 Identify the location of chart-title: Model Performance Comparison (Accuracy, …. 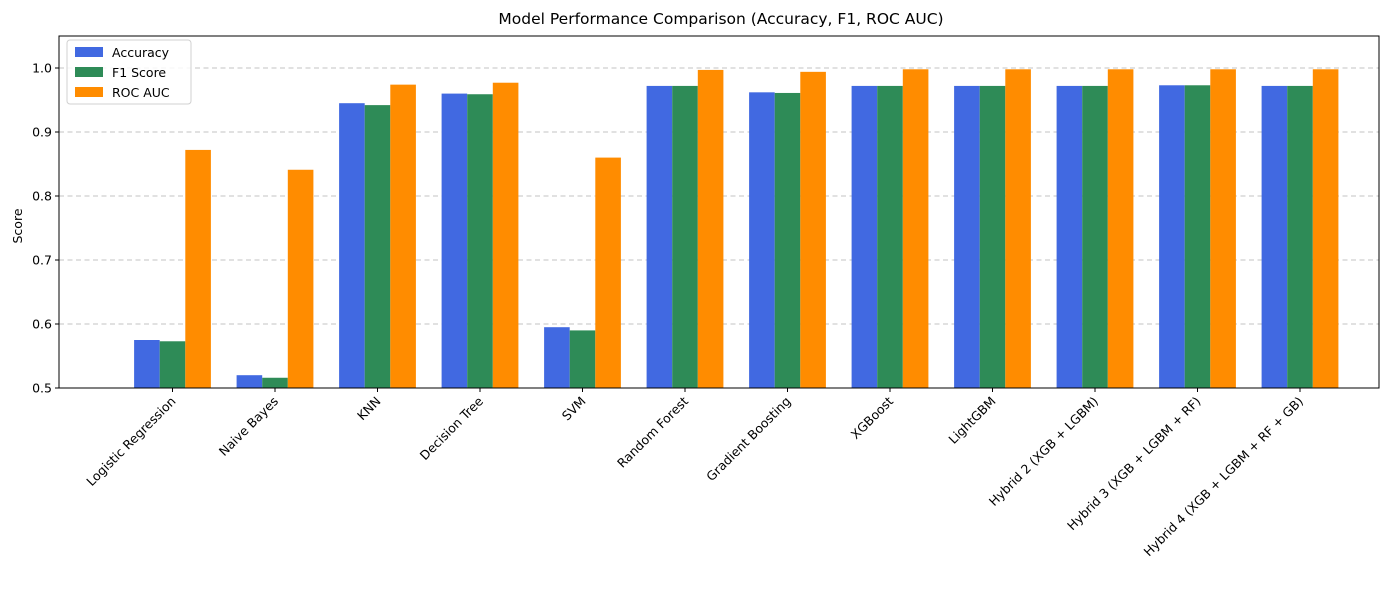
(720, 19).